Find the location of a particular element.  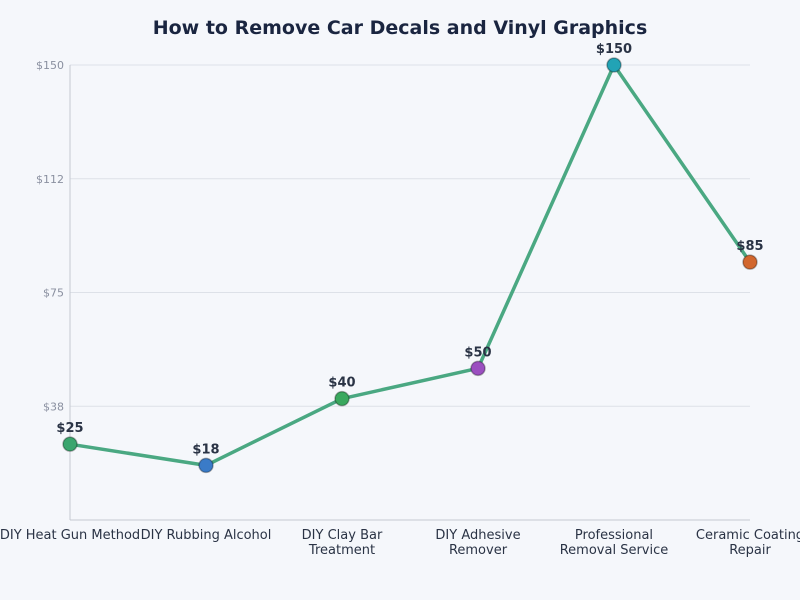

data-label: $85 is located at coordinates (749, 246).